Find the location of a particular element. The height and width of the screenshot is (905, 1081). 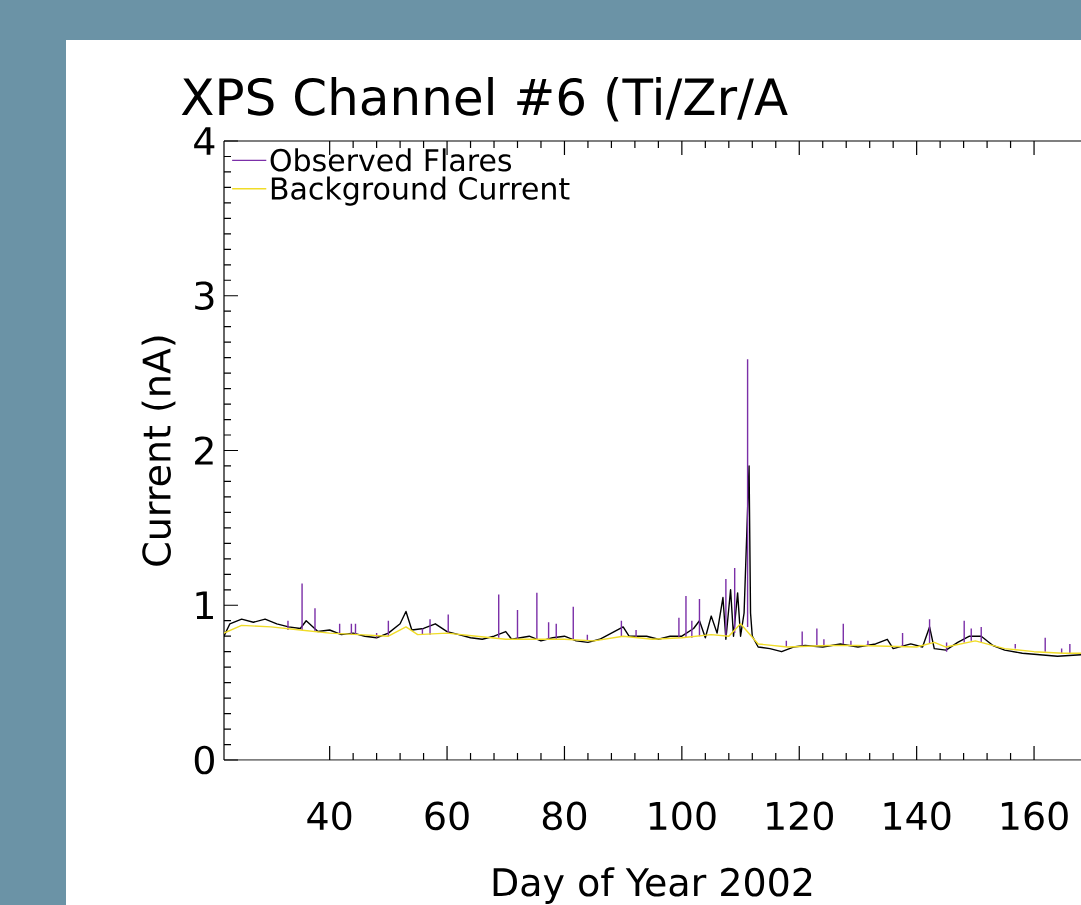

x-tick-label: 160 is located at coordinates (1034, 816).